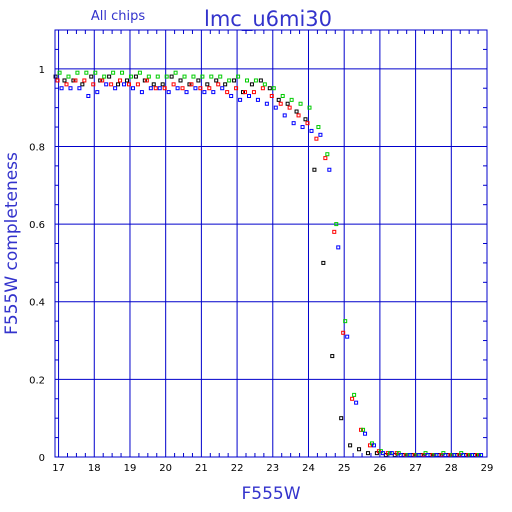 The height and width of the screenshot is (512, 512). What do you see at coordinates (268, 19) in the screenshot?
I see `chart-title: lmc_u6mi30` at bounding box center [268, 19].